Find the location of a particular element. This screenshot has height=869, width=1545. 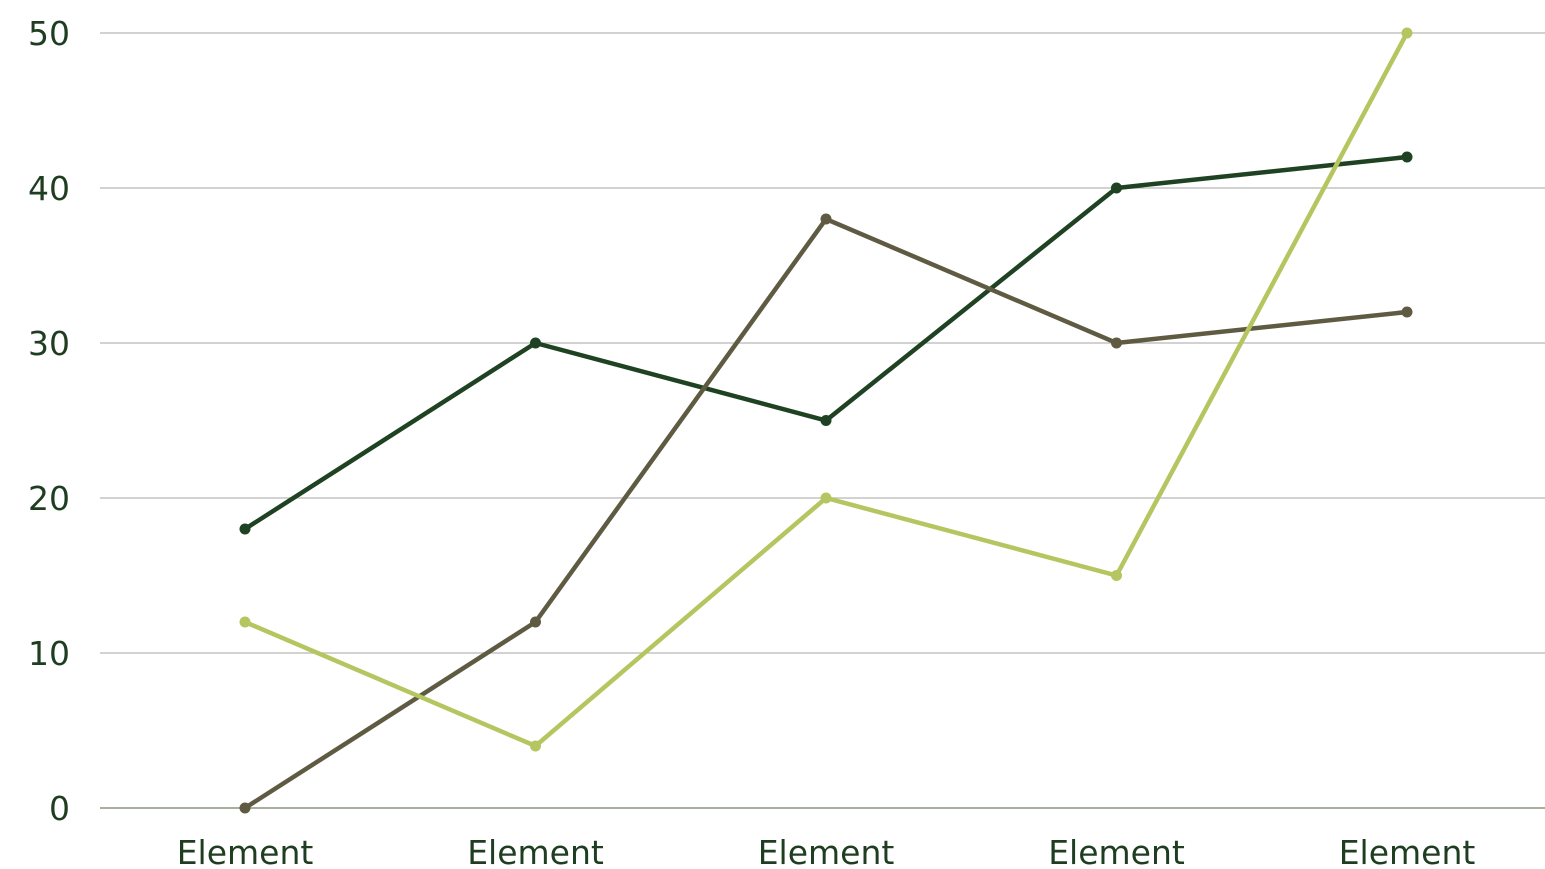

y-tick-label: 20 is located at coordinates (49, 498).